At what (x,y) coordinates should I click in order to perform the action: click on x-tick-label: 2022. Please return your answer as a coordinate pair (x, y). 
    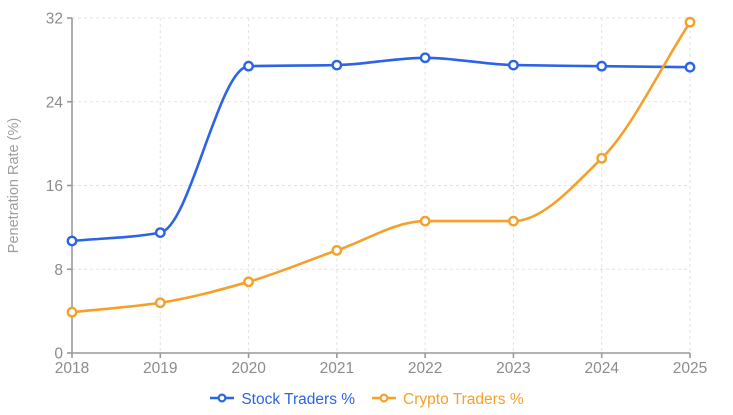
    Looking at the image, I should click on (425, 368).